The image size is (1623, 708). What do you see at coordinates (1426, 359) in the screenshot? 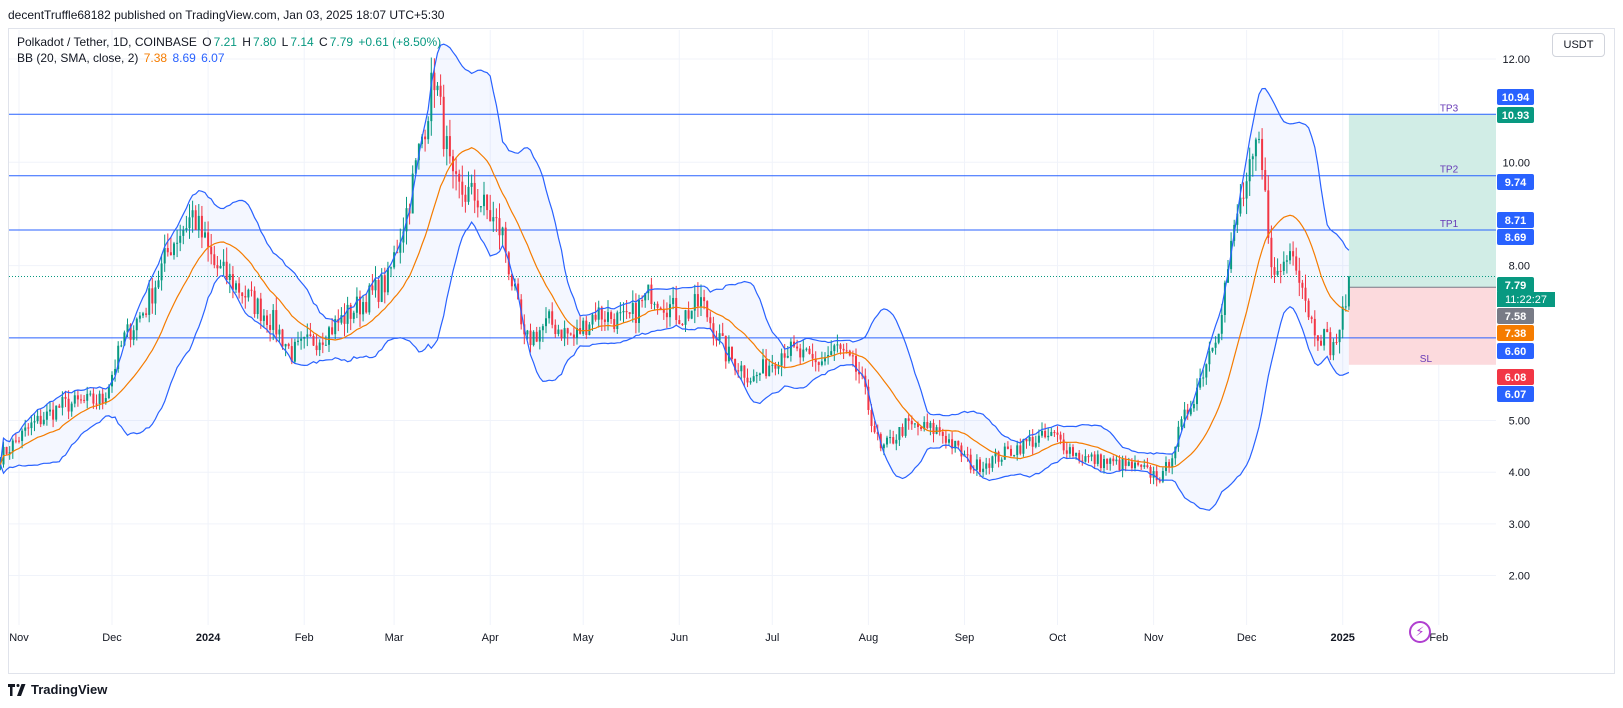
I see `sl-label: SL` at bounding box center [1426, 359].